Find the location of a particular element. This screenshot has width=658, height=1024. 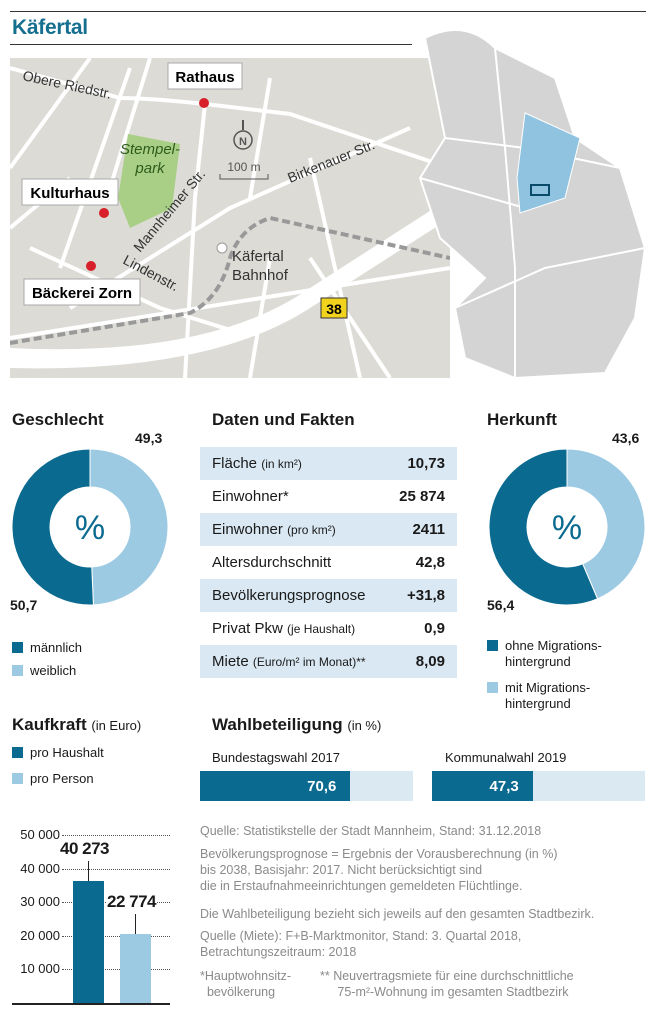

herkunft-heading: Herkunft is located at coordinates (522, 419).